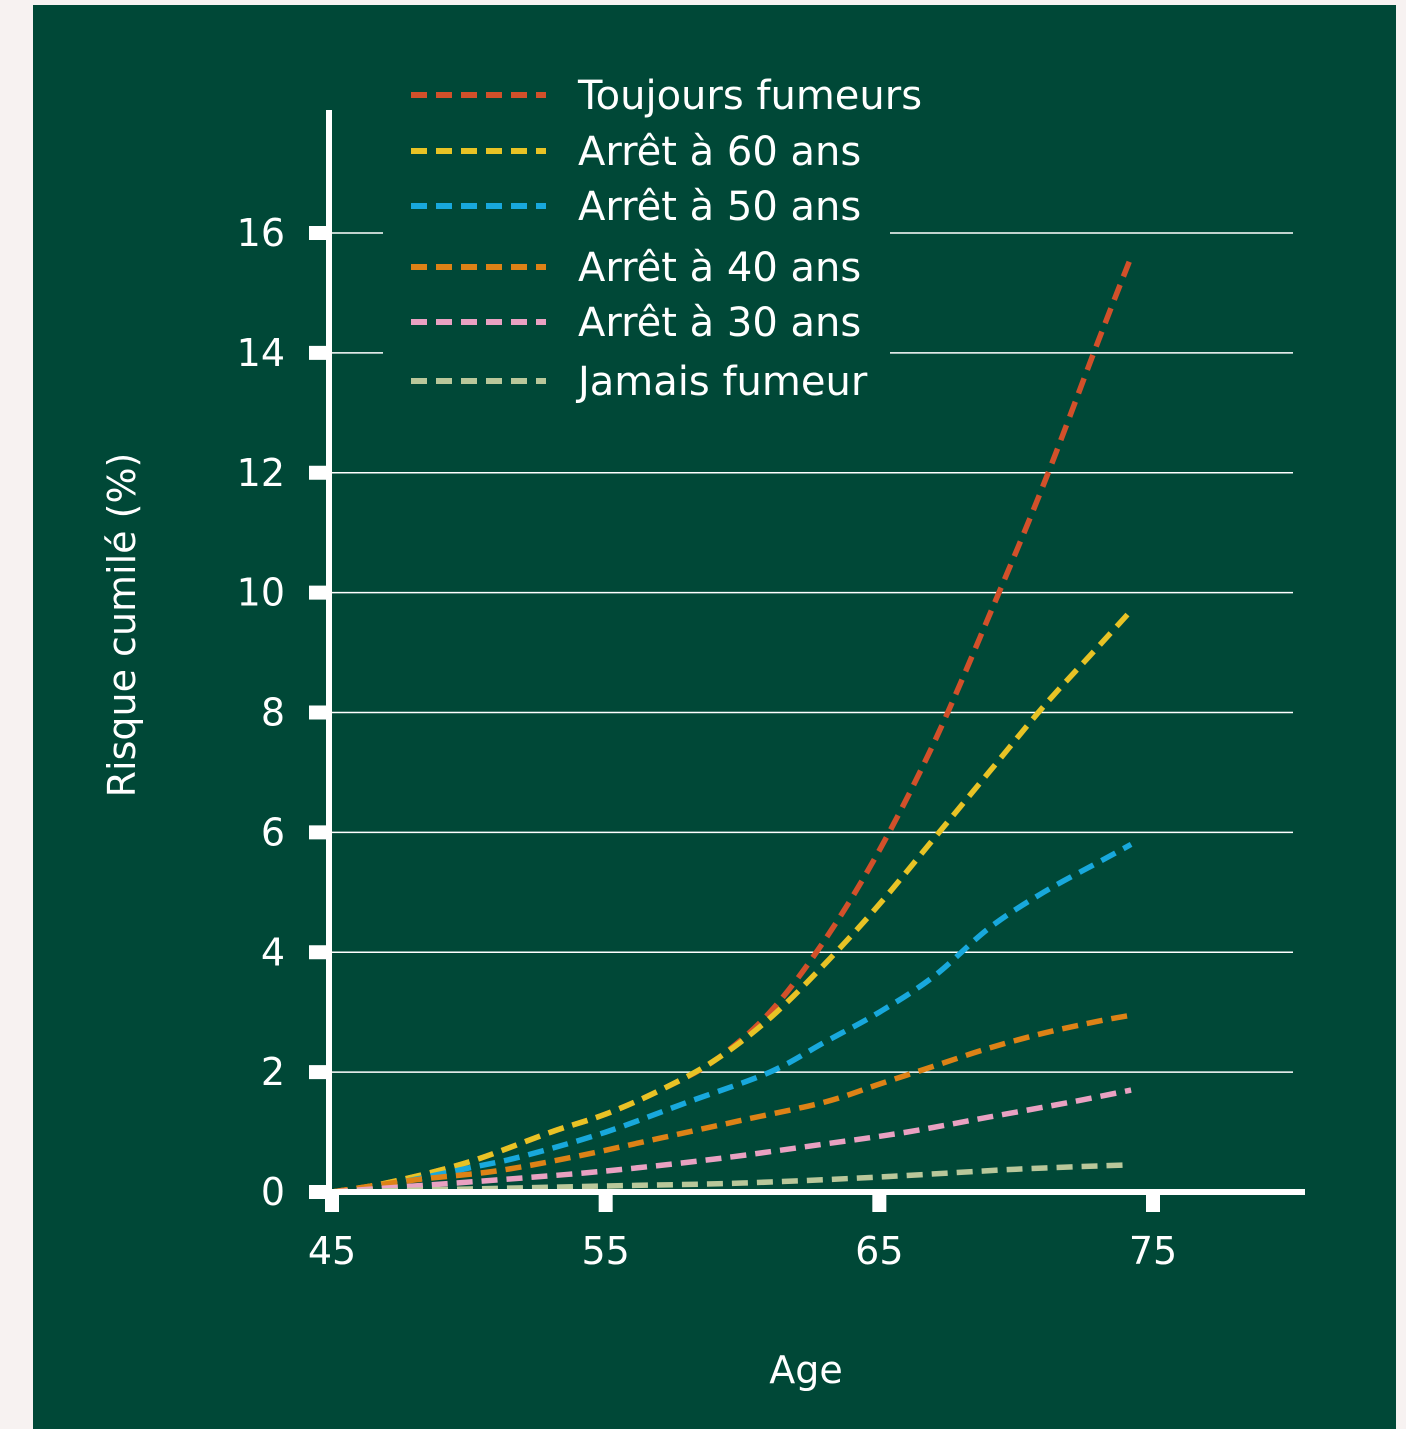 The height and width of the screenshot is (1429, 1406). What do you see at coordinates (879, 1251) in the screenshot?
I see `x-tick-label-65: 65` at bounding box center [879, 1251].